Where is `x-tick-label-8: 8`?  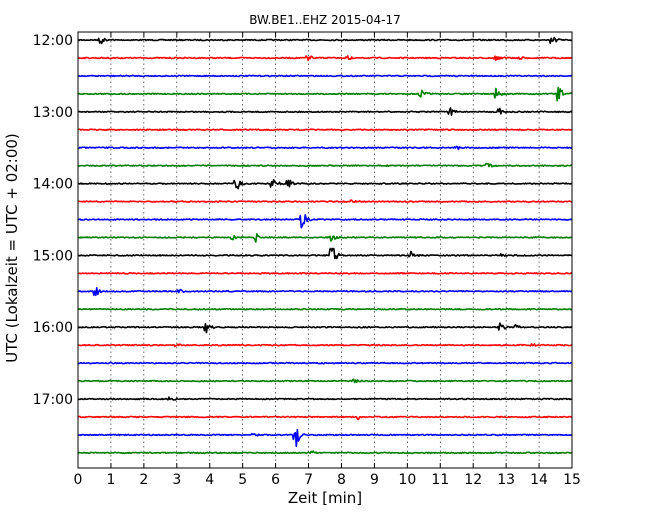 x-tick-label-8: 8 is located at coordinates (341, 480).